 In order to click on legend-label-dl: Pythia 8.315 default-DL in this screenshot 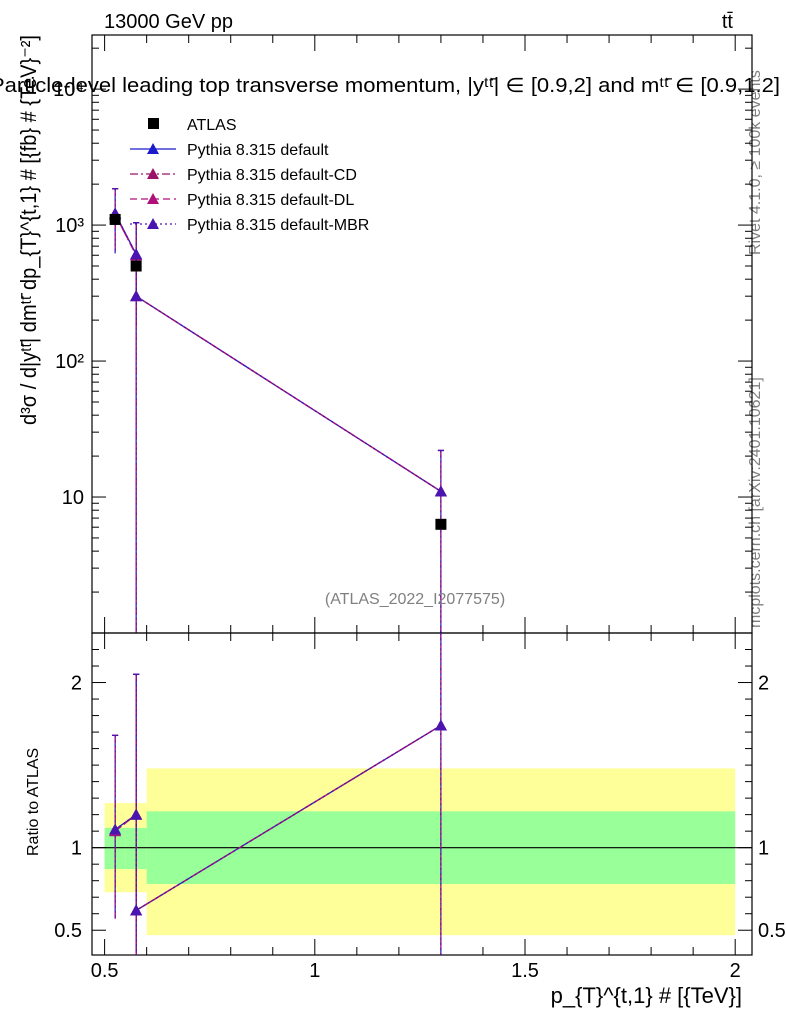, I will do `click(270, 200)`.